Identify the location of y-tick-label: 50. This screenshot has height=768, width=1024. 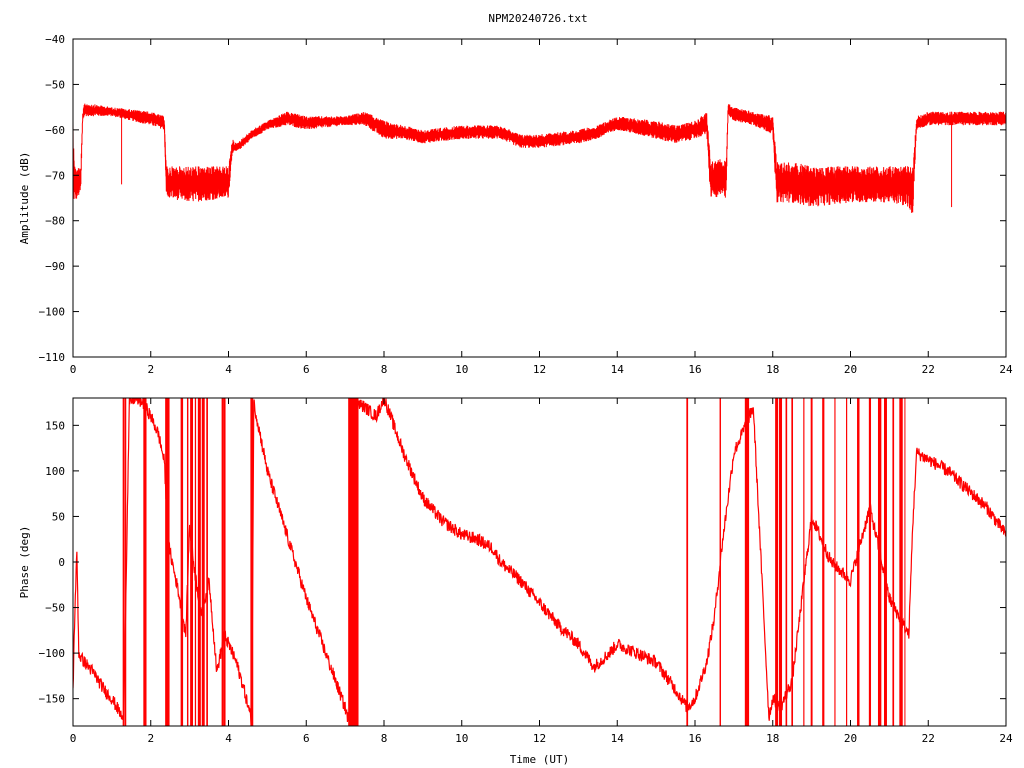
(58, 516).